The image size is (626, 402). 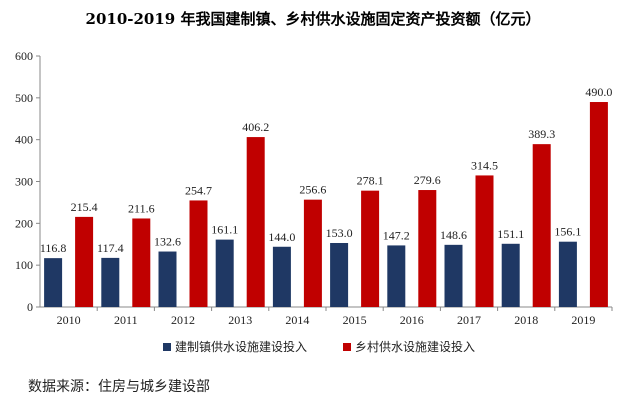 I want to click on data-label: 144.0, so click(x=281, y=237).